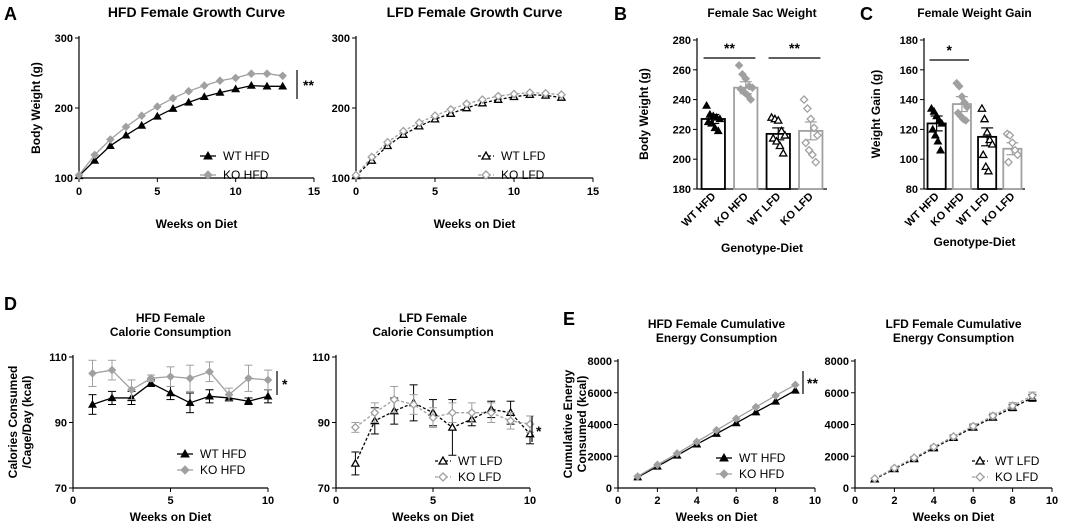  What do you see at coordinates (837, 394) in the screenshot?
I see `y-tick-label: 6000` at bounding box center [837, 394].